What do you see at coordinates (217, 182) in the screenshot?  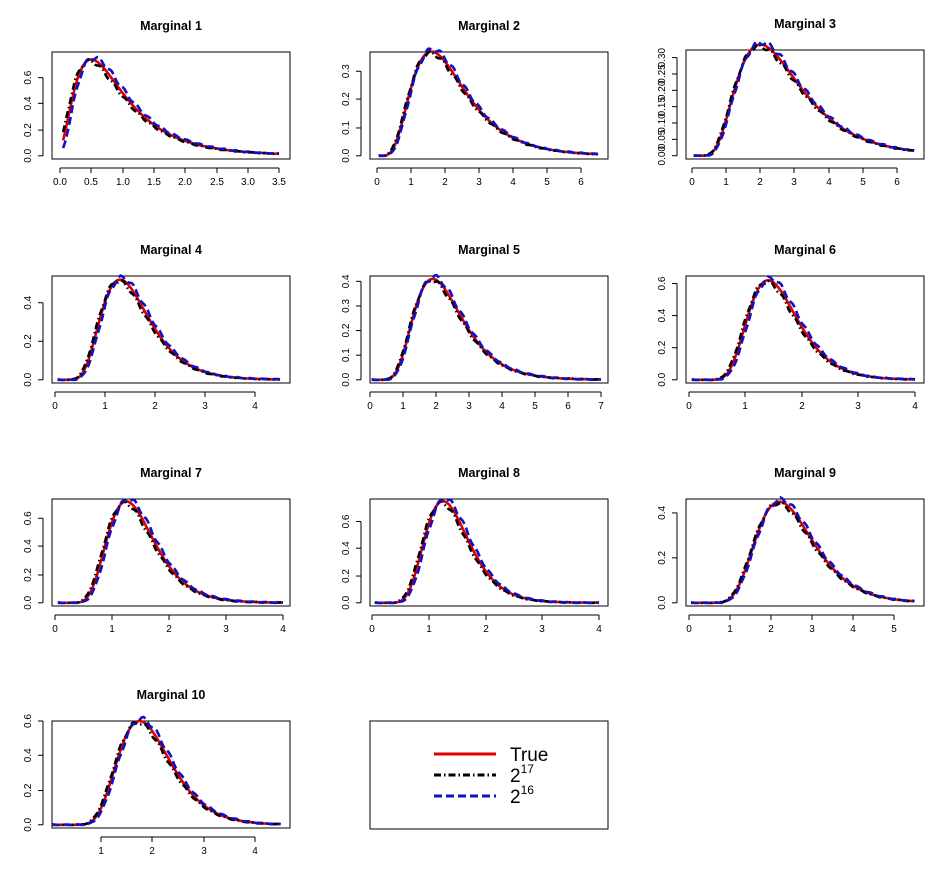 I see `x-tick-label: 2.5` at bounding box center [217, 182].